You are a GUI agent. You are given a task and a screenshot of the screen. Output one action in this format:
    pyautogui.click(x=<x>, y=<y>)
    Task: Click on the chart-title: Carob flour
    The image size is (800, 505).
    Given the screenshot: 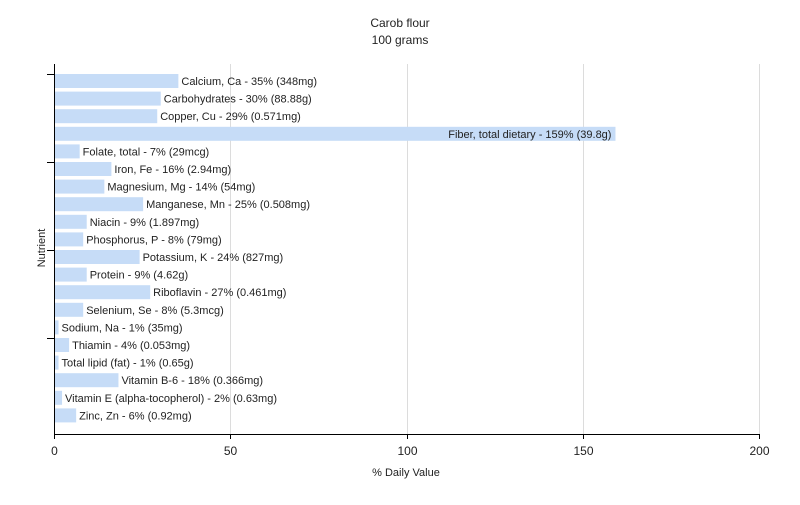 What is the action you would take?
    pyautogui.click(x=399, y=23)
    